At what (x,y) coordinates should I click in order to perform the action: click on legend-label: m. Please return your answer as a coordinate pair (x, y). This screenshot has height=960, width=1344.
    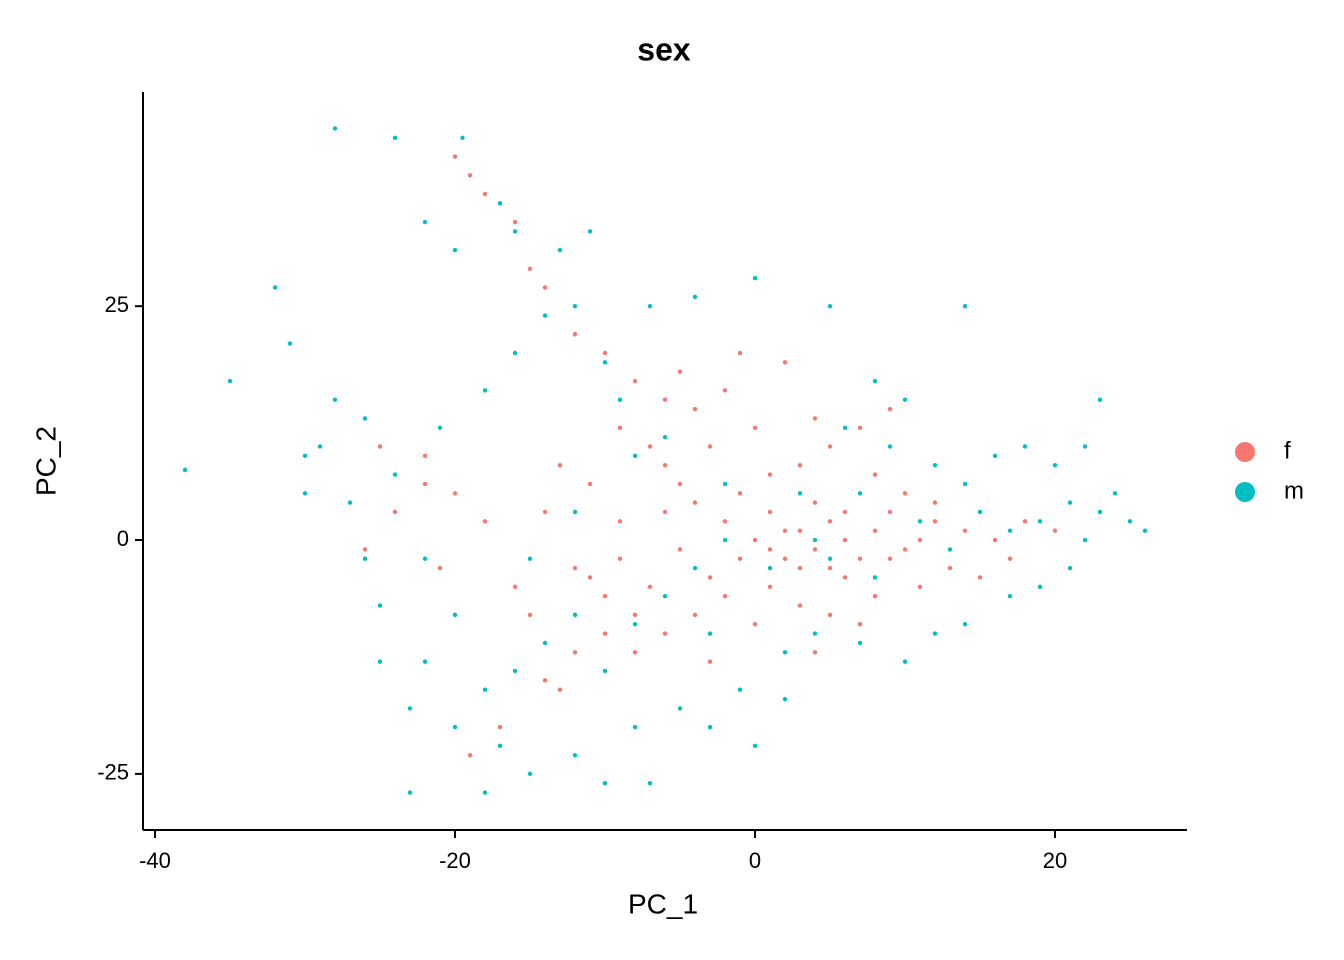
    Looking at the image, I should click on (1294, 490).